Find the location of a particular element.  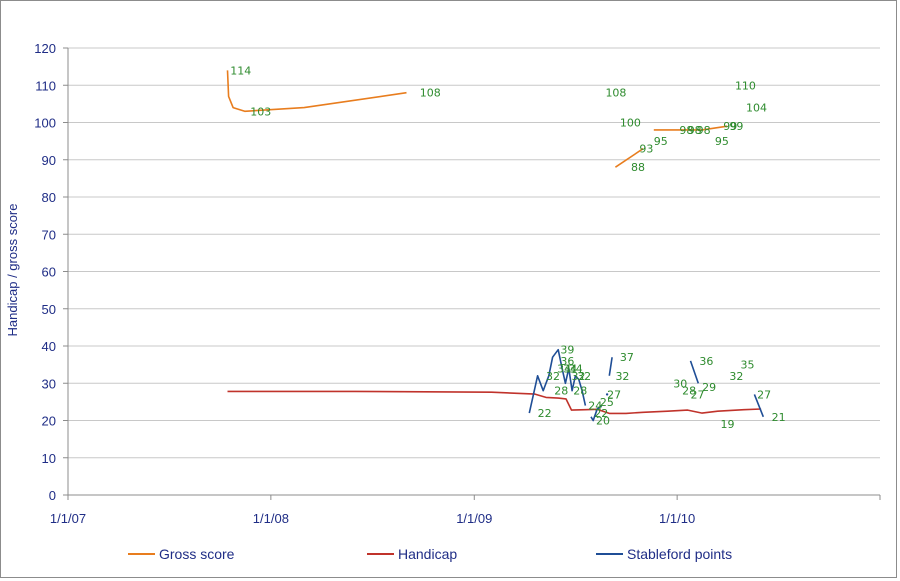

y-tick-label: 40 is located at coordinates (49, 346).